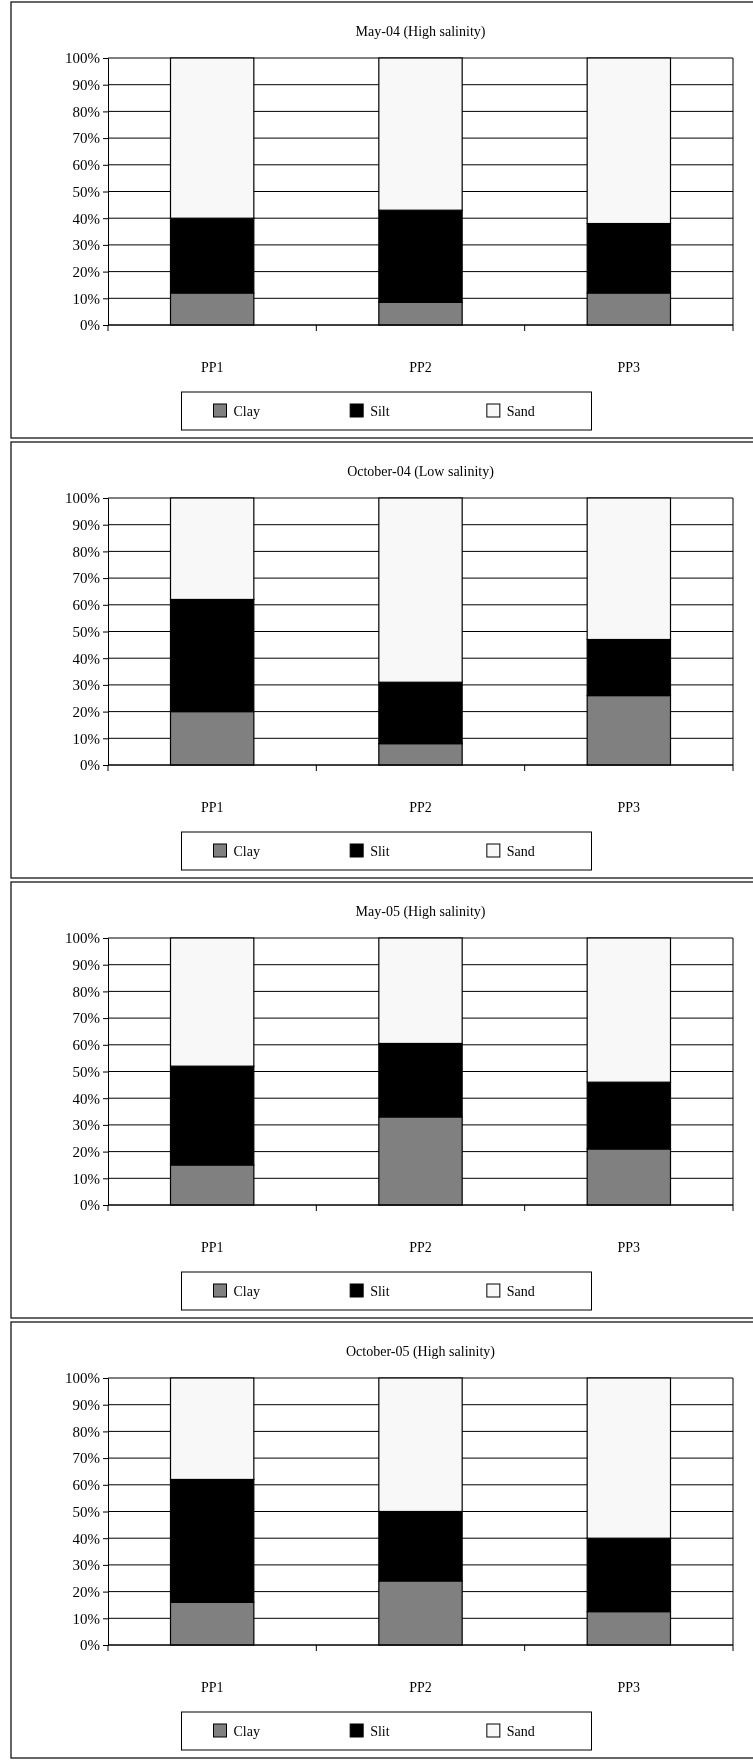 The height and width of the screenshot is (1762, 753). I want to click on chart-title: October-04 (Low salinity), so click(421, 472).